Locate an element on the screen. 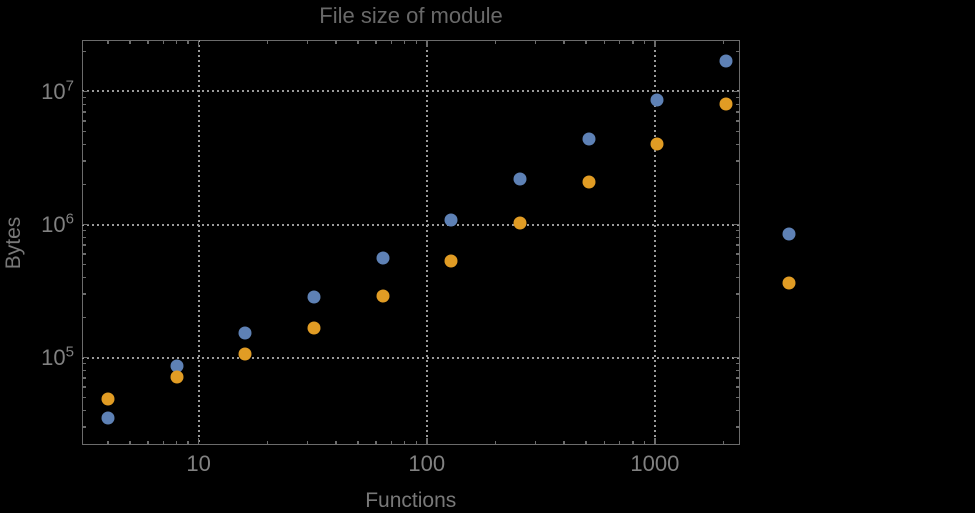  x-tick-label: 10 is located at coordinates (198, 463).